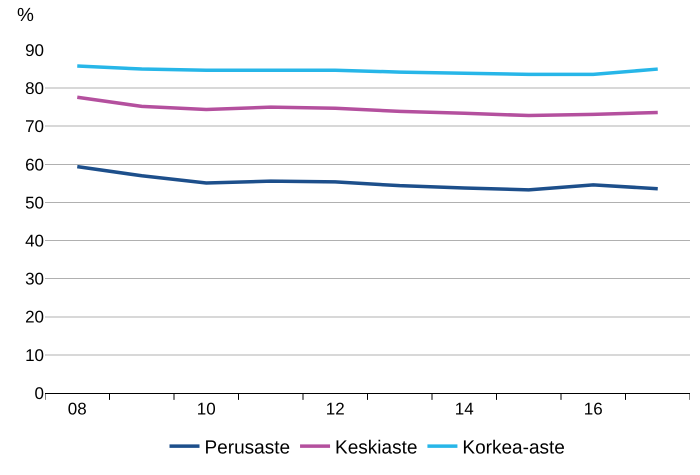 The width and height of the screenshot is (700, 475). I want to click on x-tick-label: 12, so click(335, 408).